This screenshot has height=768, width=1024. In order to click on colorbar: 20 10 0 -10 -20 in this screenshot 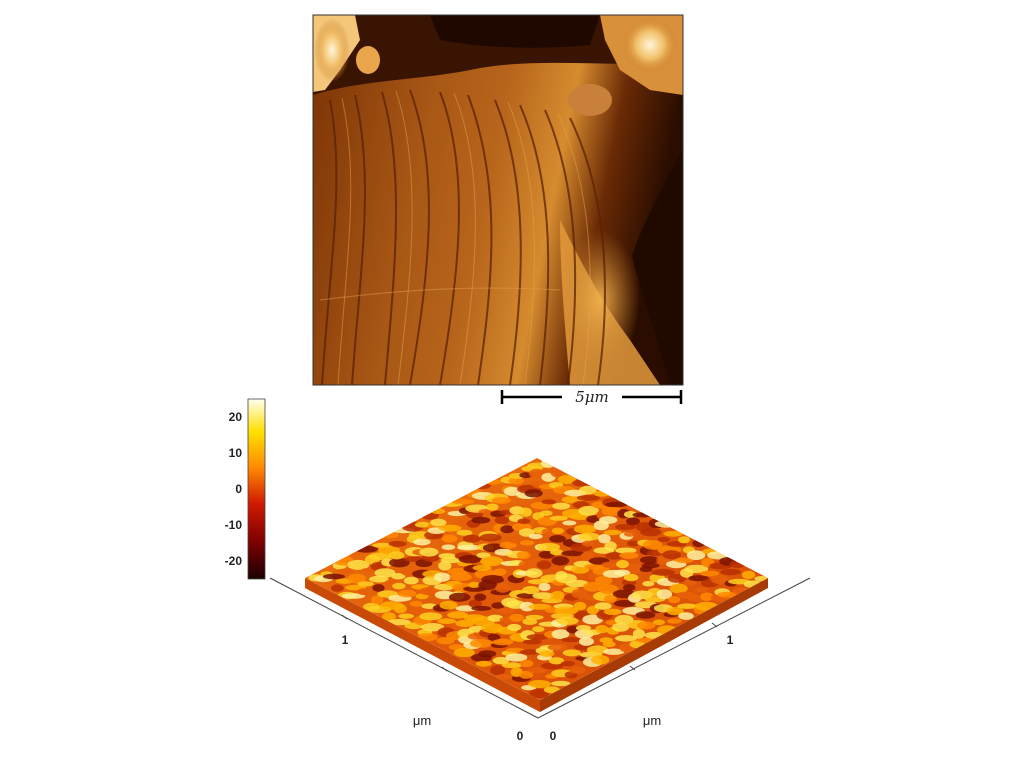, I will do `click(245, 489)`.